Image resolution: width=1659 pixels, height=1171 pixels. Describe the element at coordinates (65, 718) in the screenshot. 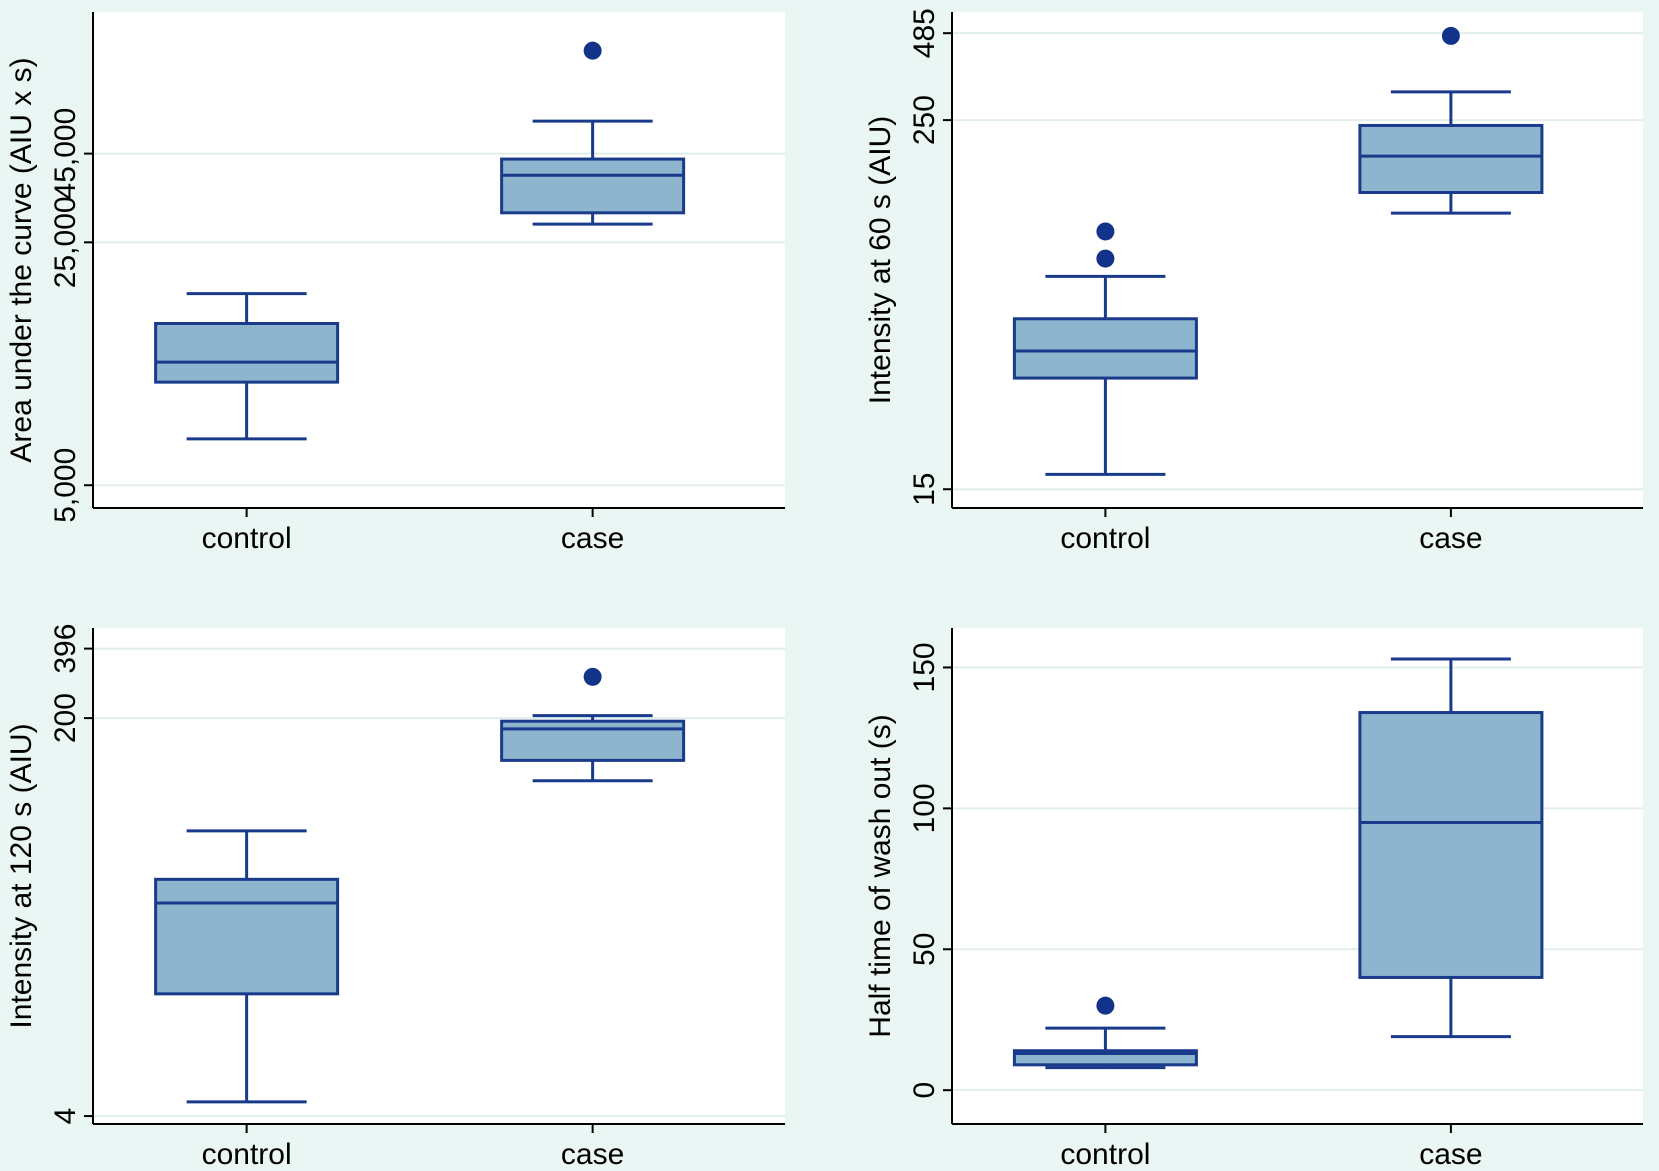

I see `y-tick-label: 200` at that location.